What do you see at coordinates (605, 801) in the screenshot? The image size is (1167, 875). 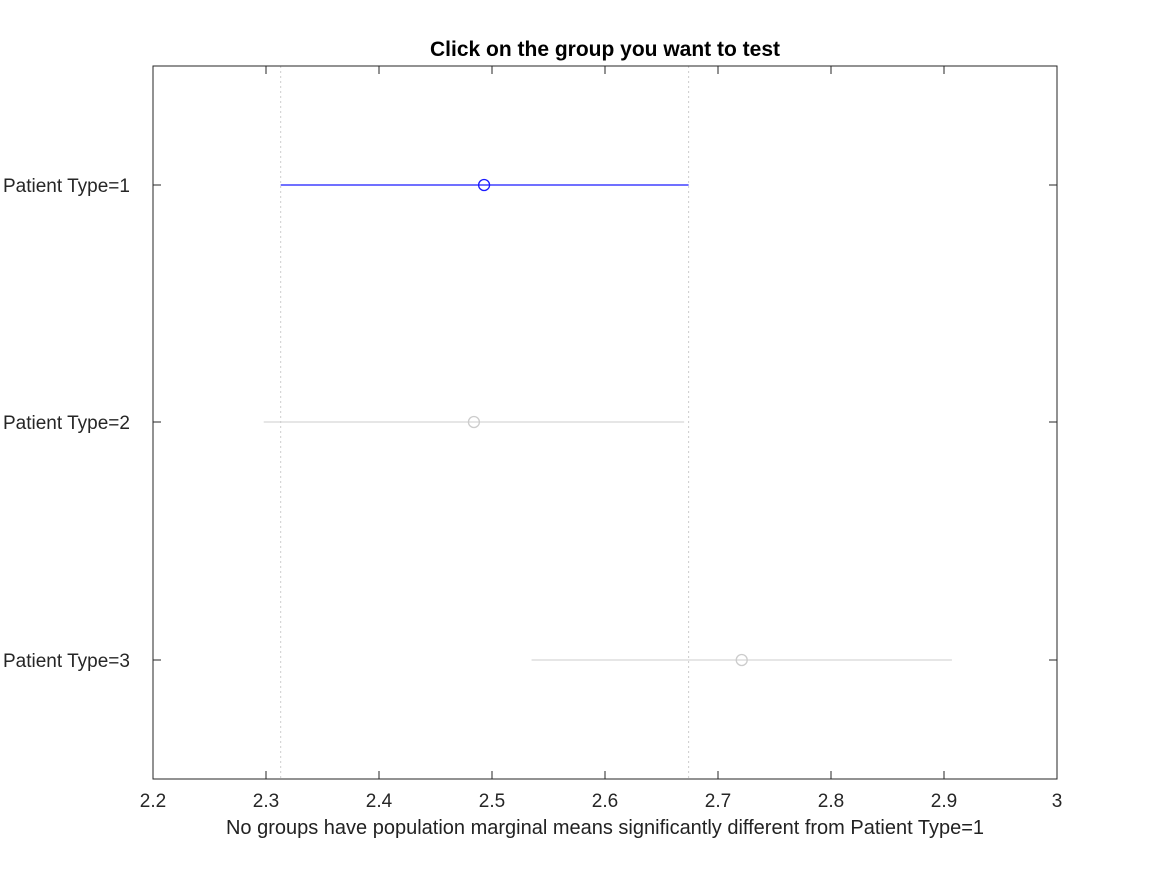 I see `x-tick-label: 2.6` at bounding box center [605, 801].